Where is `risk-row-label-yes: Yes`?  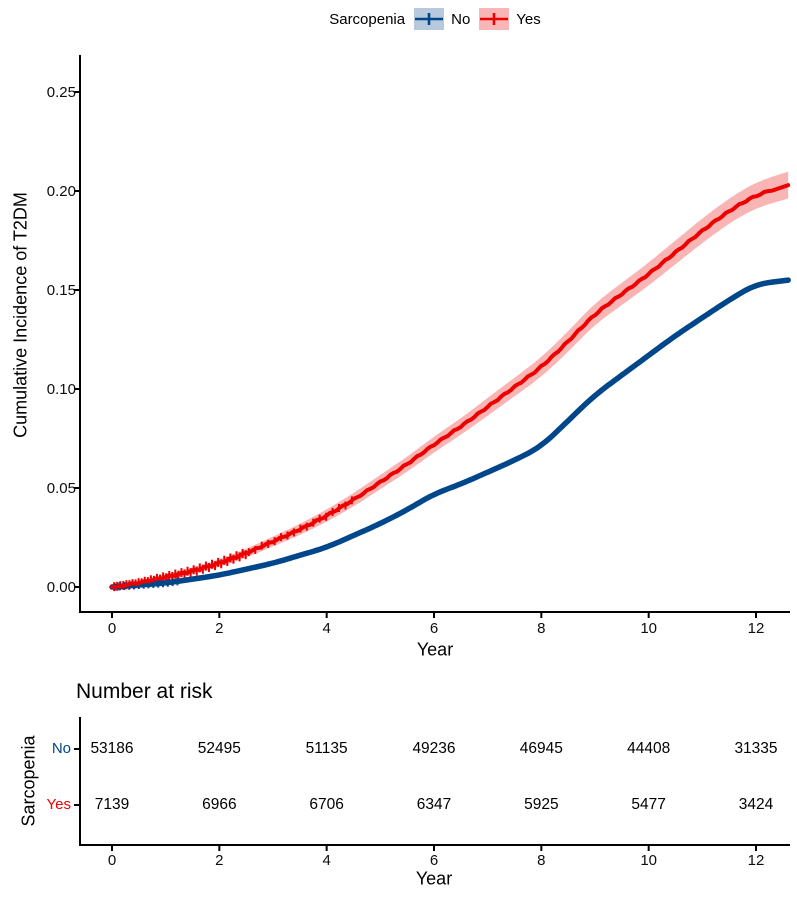
risk-row-label-yes: Yes is located at coordinates (58, 804).